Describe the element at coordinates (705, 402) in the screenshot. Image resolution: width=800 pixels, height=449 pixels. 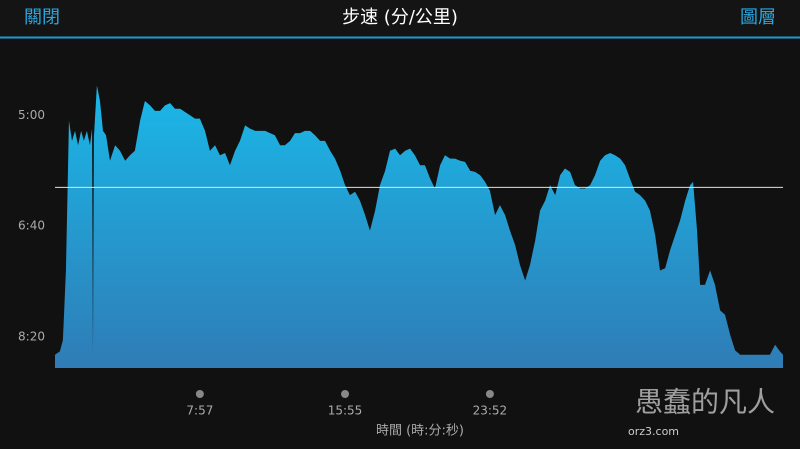
I see `watermark: 愚蠢的凡人` at that location.